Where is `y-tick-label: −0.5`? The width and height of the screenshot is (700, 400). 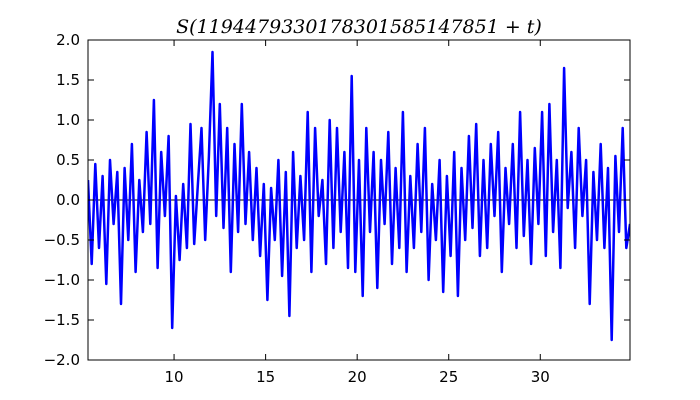 y-tick-label: −0.5 is located at coordinates (62, 240).